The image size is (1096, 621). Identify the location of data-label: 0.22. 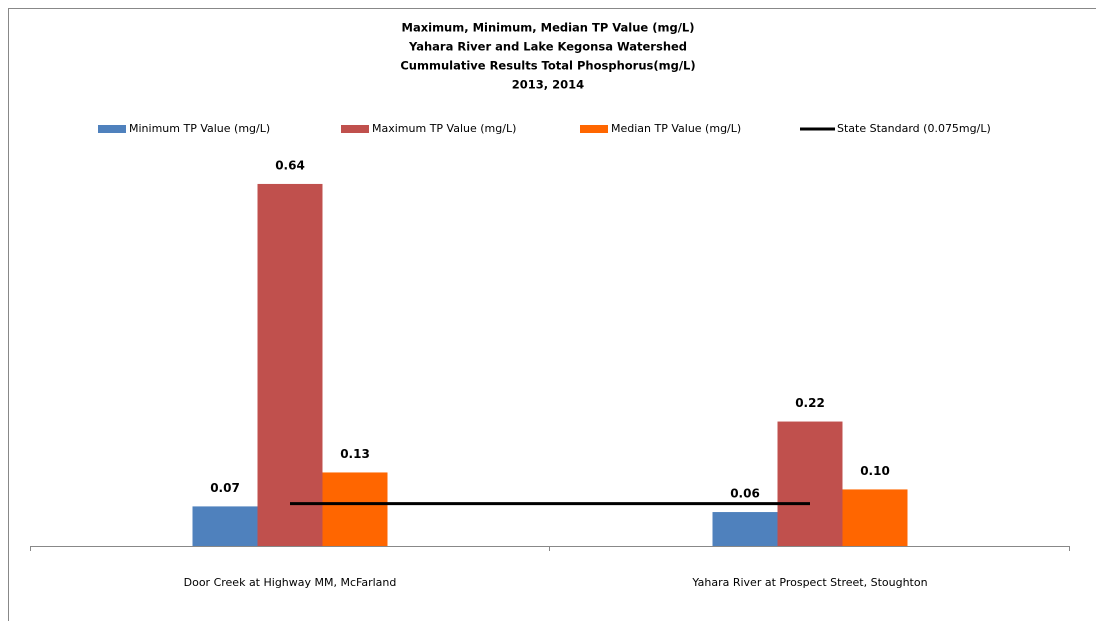
(810, 403).